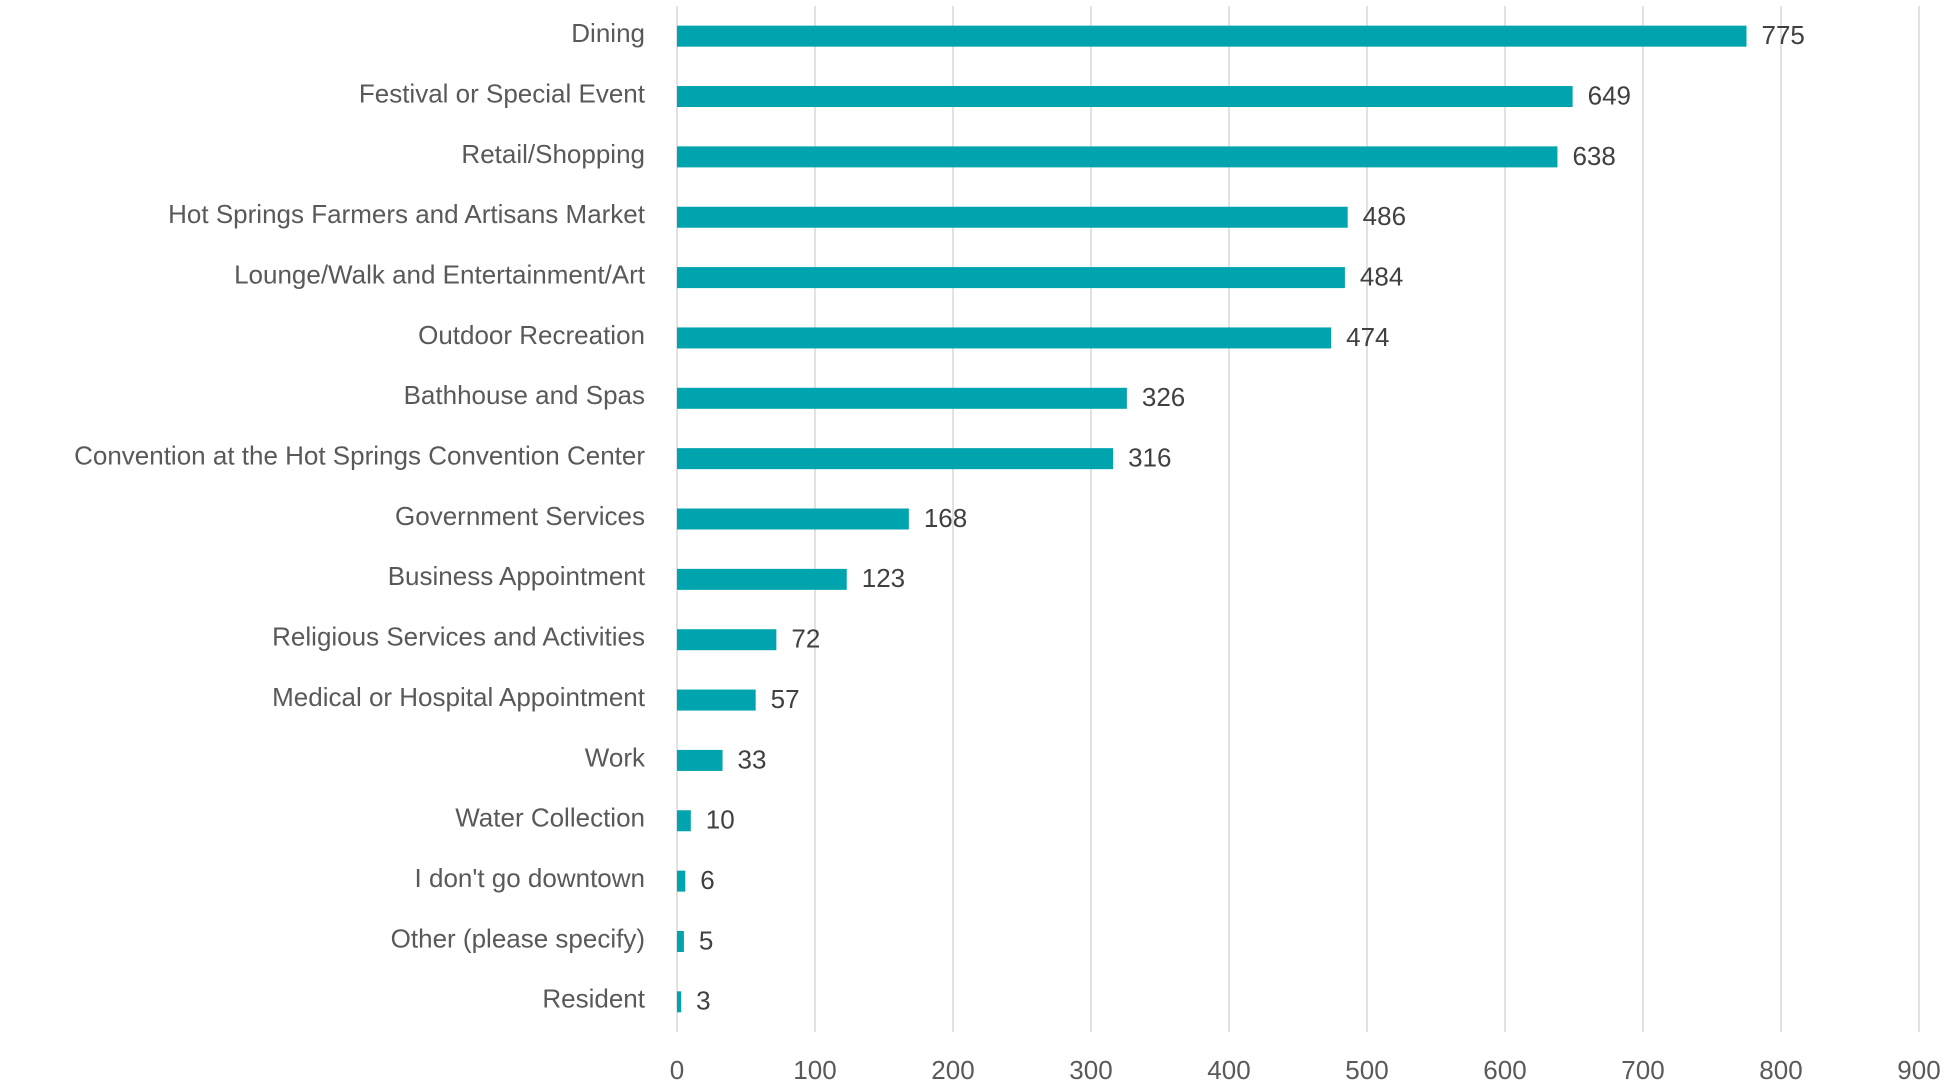 The height and width of the screenshot is (1081, 1944). What do you see at coordinates (1384, 216) in the screenshot?
I see `data-label: 486` at bounding box center [1384, 216].